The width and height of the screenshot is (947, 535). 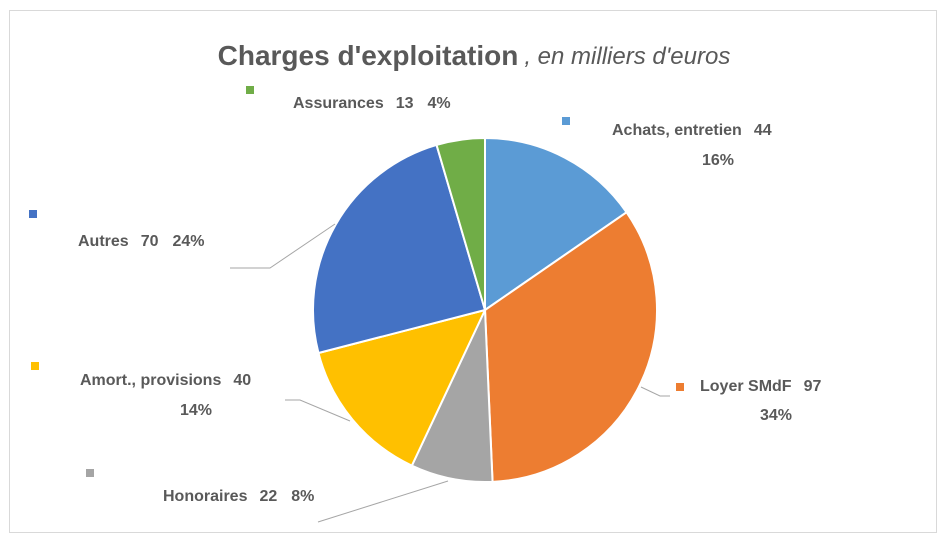 What do you see at coordinates (746, 386) in the screenshot?
I see `label-category: Loyer SMdF` at bounding box center [746, 386].